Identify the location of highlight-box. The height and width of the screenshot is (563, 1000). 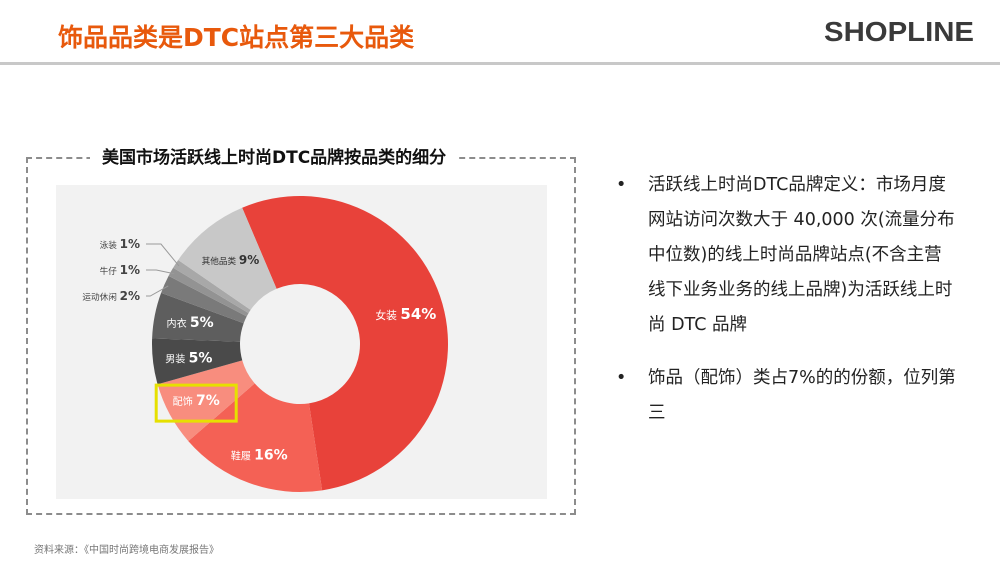
(196, 403).